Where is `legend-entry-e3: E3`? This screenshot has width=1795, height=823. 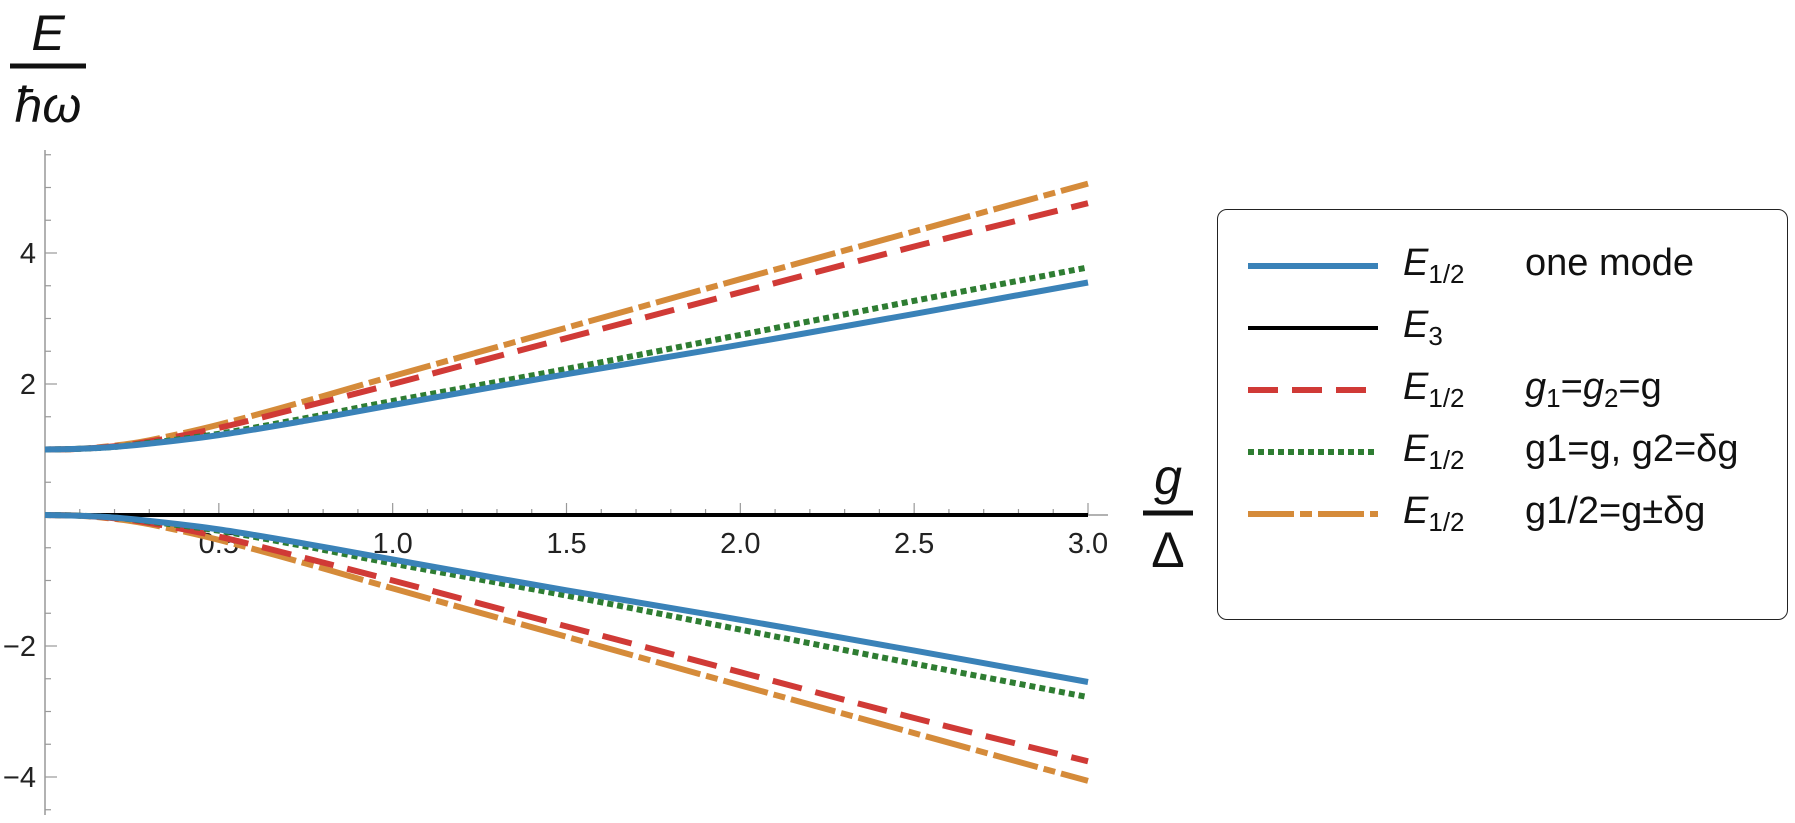
legend-entry-e3: E3 is located at coordinates (1502, 328).